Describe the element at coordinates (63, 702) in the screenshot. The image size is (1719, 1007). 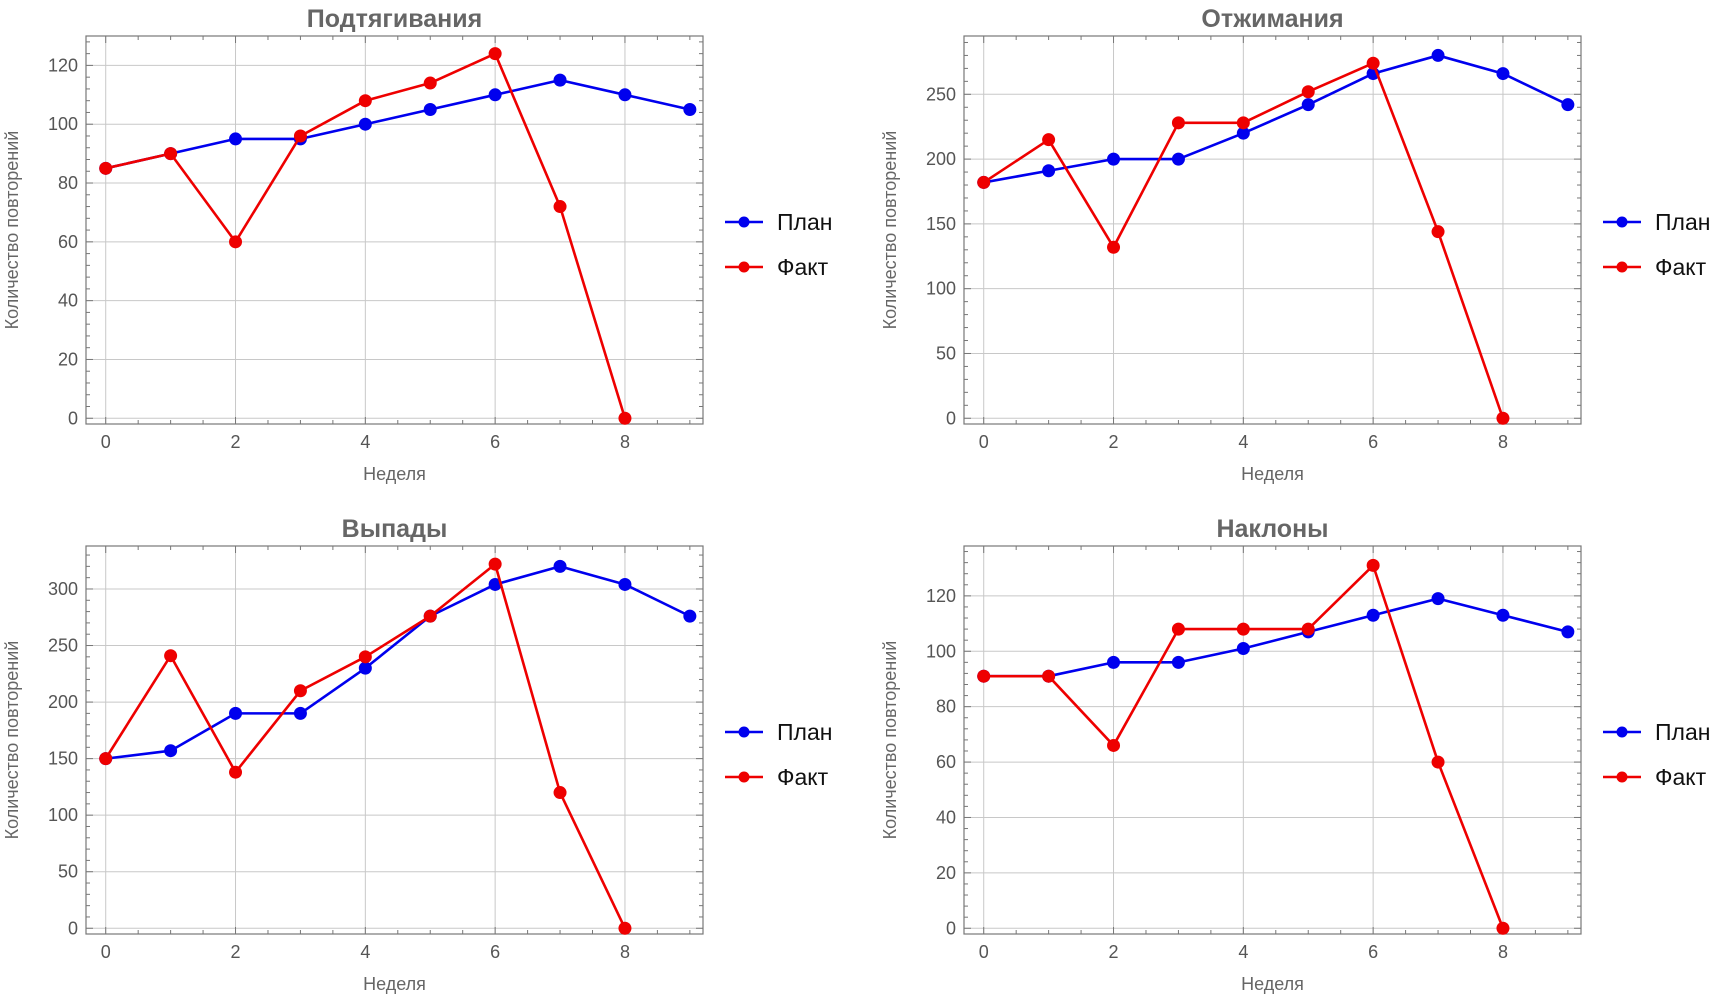
I see `y-tick-label: 200` at that location.